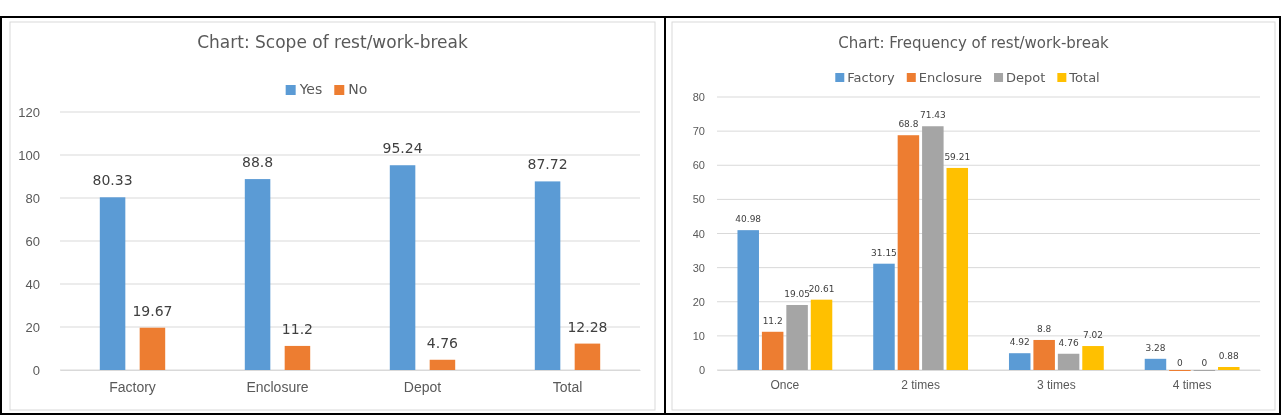 Image resolution: width=1283 pixels, height=416 pixels. I want to click on x-tick-label: Once, so click(785, 384).